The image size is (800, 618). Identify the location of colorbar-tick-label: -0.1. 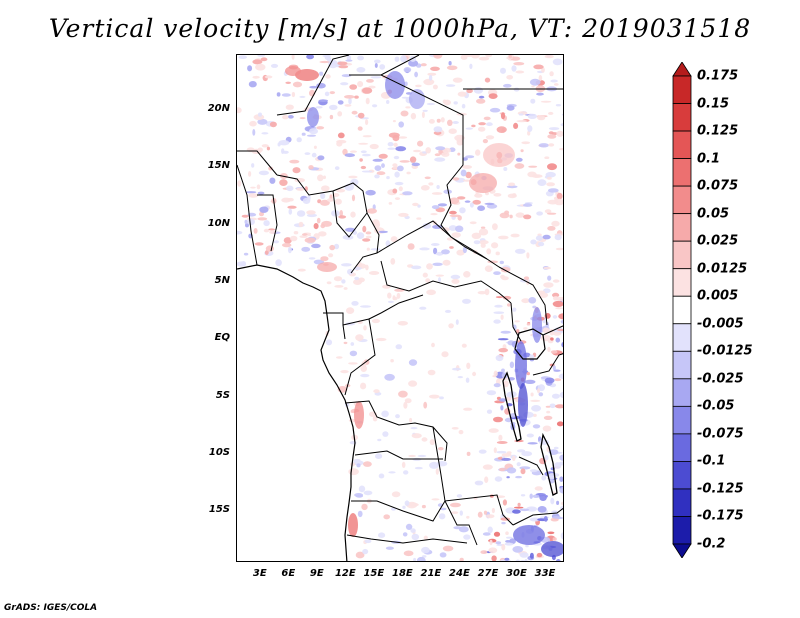
(711, 461).